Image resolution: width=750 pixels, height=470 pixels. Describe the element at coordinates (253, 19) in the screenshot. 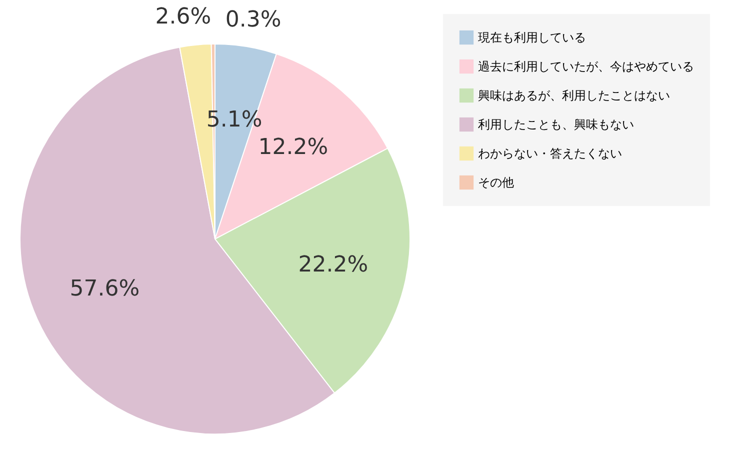

I see `data-label: 0.3%` at that location.